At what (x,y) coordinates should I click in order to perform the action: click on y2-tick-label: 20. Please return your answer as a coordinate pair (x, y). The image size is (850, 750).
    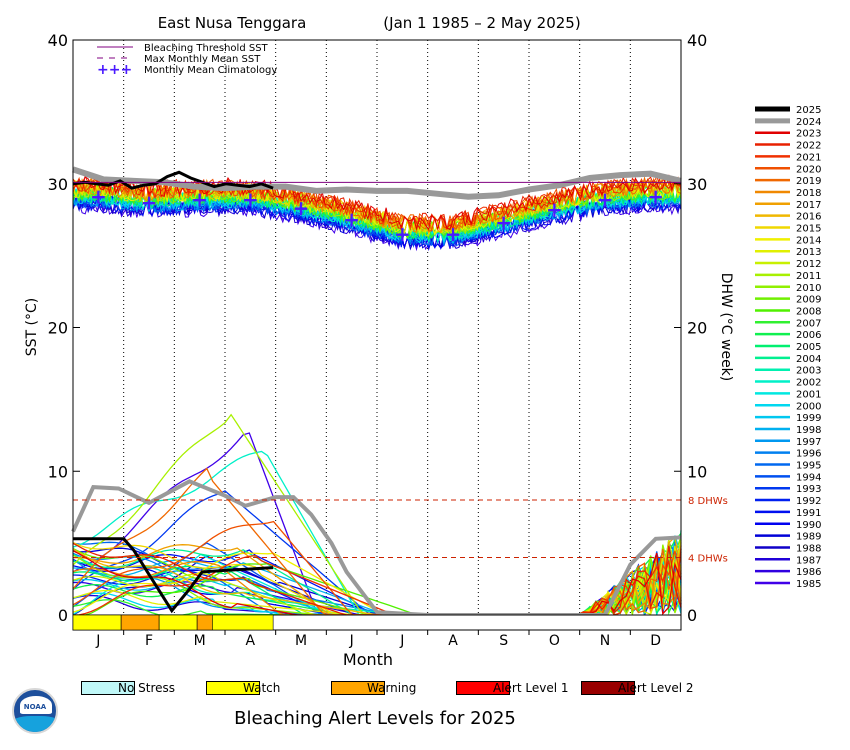
    Looking at the image, I should click on (697, 328).